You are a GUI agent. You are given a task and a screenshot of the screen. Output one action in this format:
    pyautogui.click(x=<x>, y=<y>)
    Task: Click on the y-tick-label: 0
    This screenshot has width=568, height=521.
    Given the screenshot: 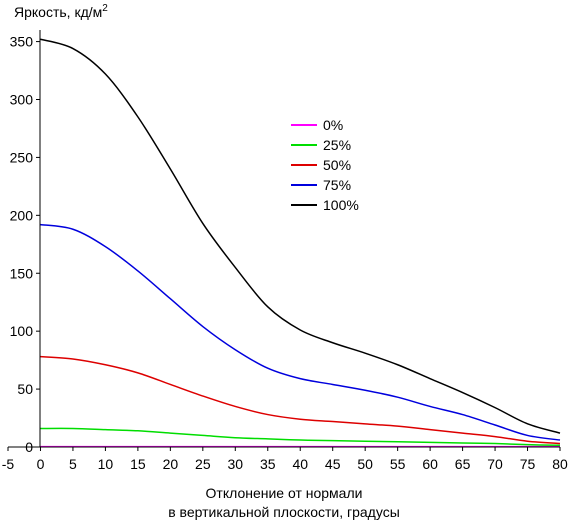 What is the action you would take?
    pyautogui.click(x=29, y=447)
    